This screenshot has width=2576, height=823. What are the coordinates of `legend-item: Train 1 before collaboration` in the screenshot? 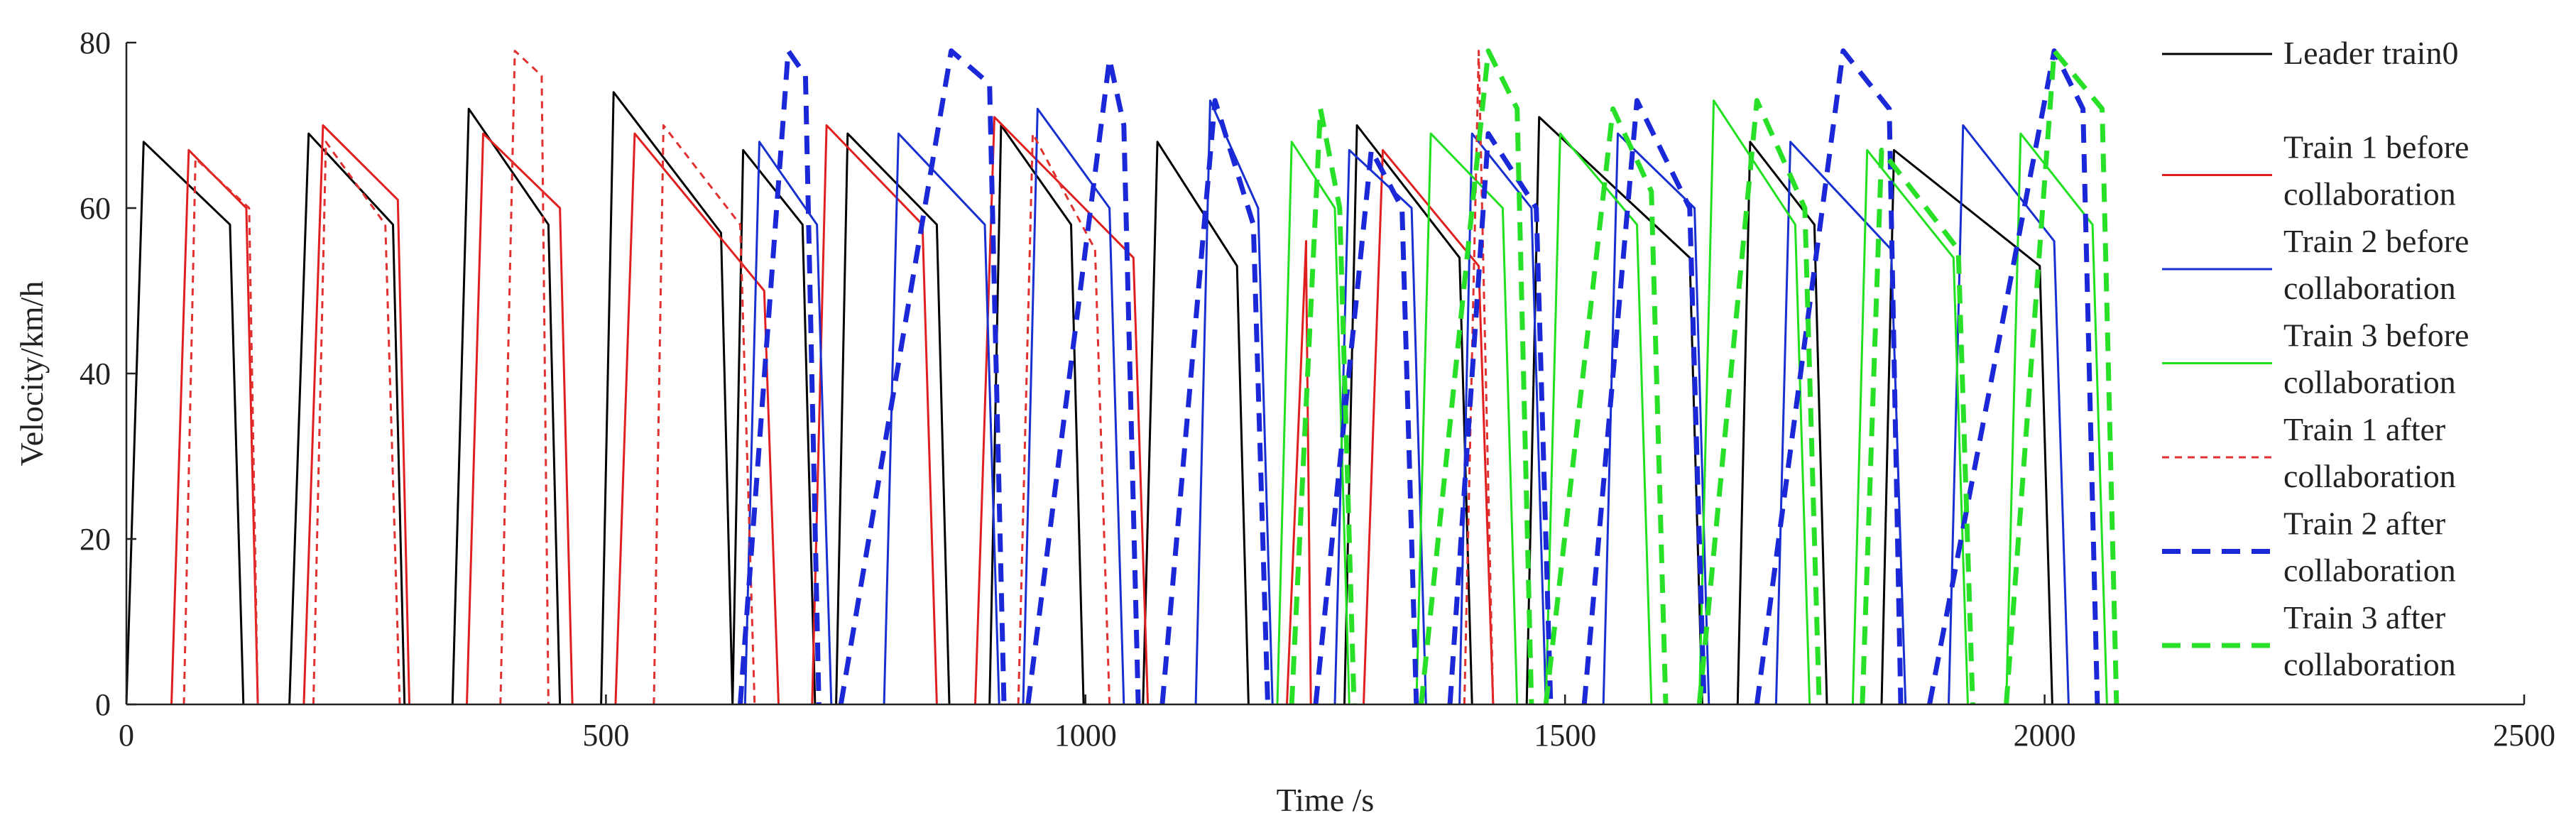 It's located at (2315, 170).